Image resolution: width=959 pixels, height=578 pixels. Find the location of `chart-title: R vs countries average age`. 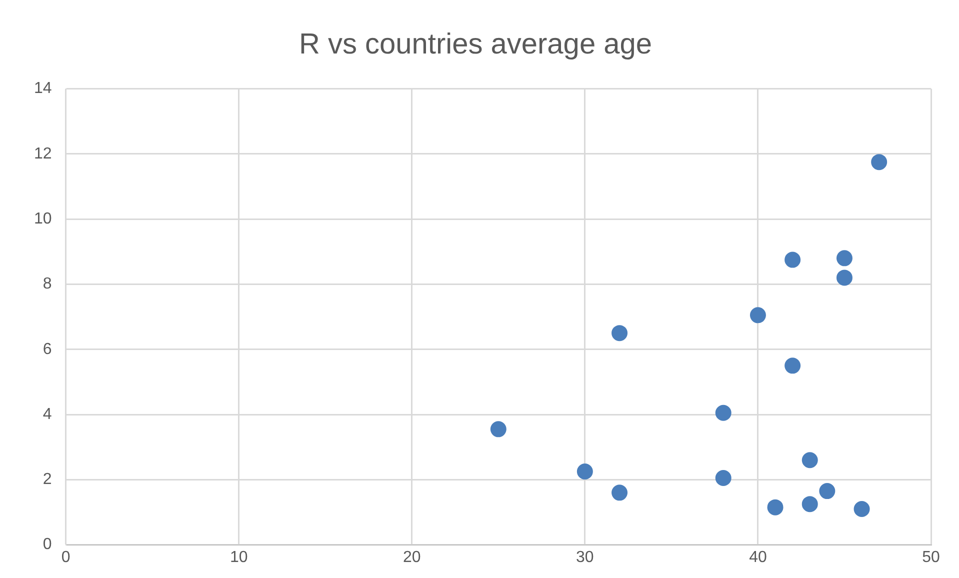

chart-title: R vs countries average age is located at coordinates (475, 44).